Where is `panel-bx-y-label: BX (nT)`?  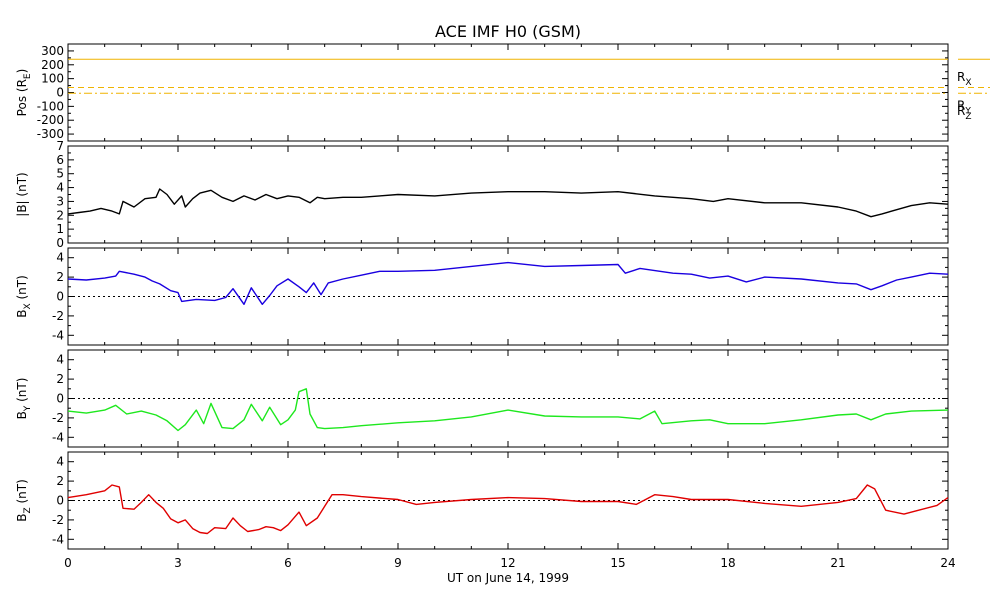
panel-bx-y-label: BX (nT) is located at coordinates (24, 296).